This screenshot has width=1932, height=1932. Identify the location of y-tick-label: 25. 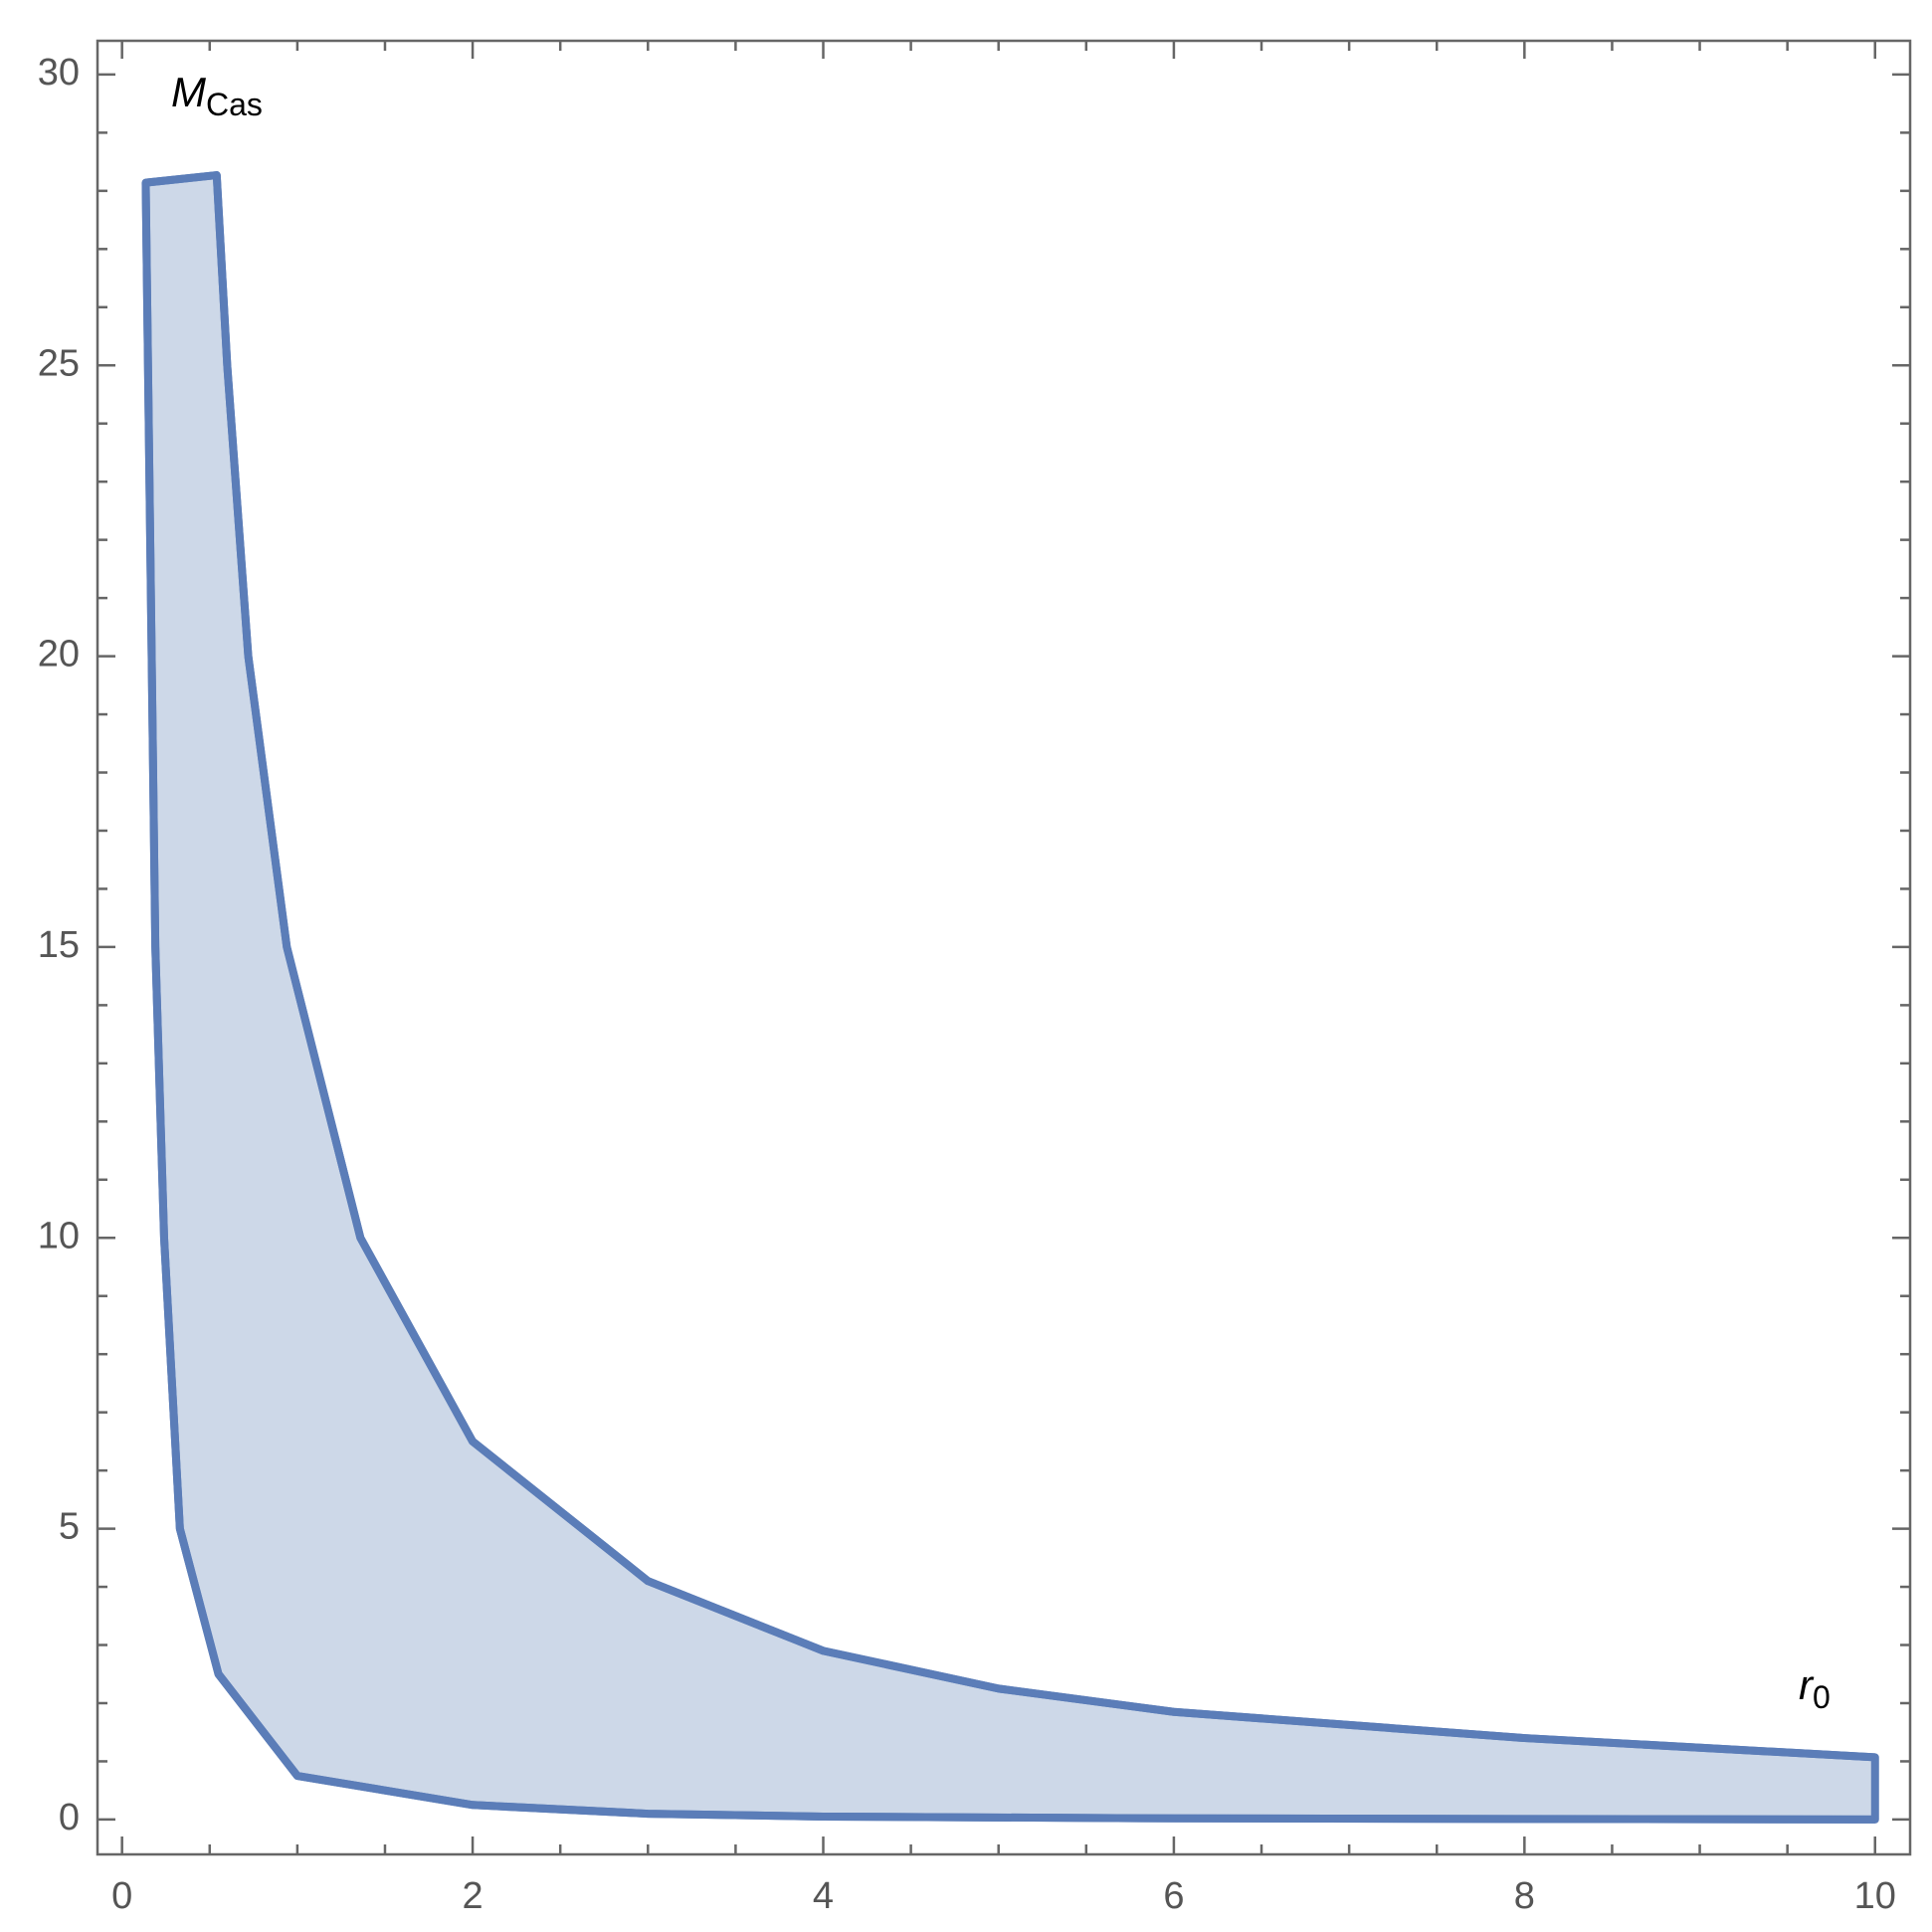
(59, 363).